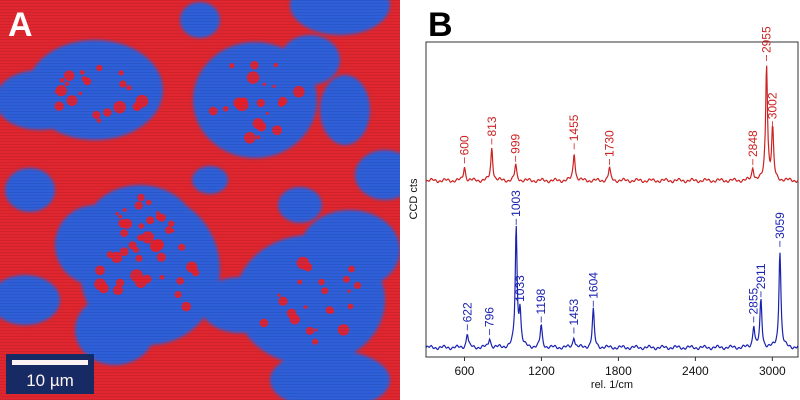 The height and width of the screenshot is (400, 800). Describe the element at coordinates (492, 126) in the screenshot. I see `peak-label: 813` at that location.